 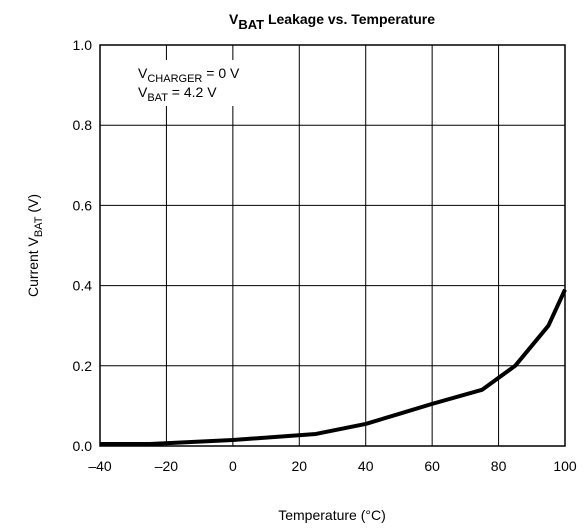 What do you see at coordinates (83, 286) in the screenshot?
I see `y-tick-label: 0.4` at bounding box center [83, 286].